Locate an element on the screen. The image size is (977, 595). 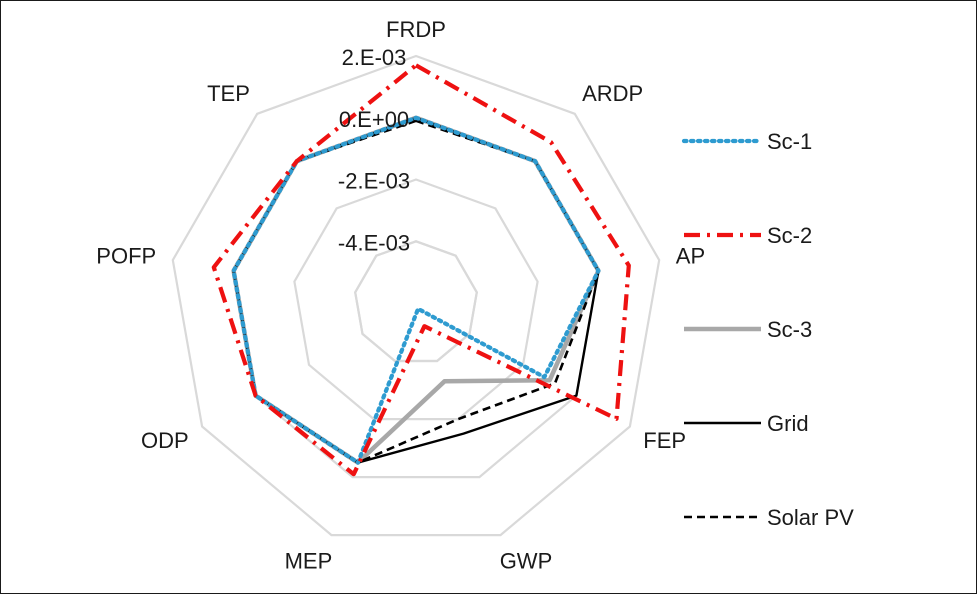
category-label-odp: ODP is located at coordinates (165, 440).